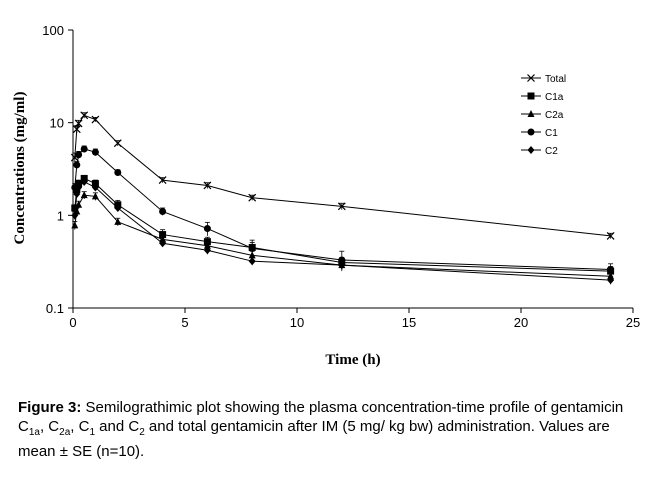 The image size is (664, 478). I want to click on x-tick-label: 25, so click(633, 322).